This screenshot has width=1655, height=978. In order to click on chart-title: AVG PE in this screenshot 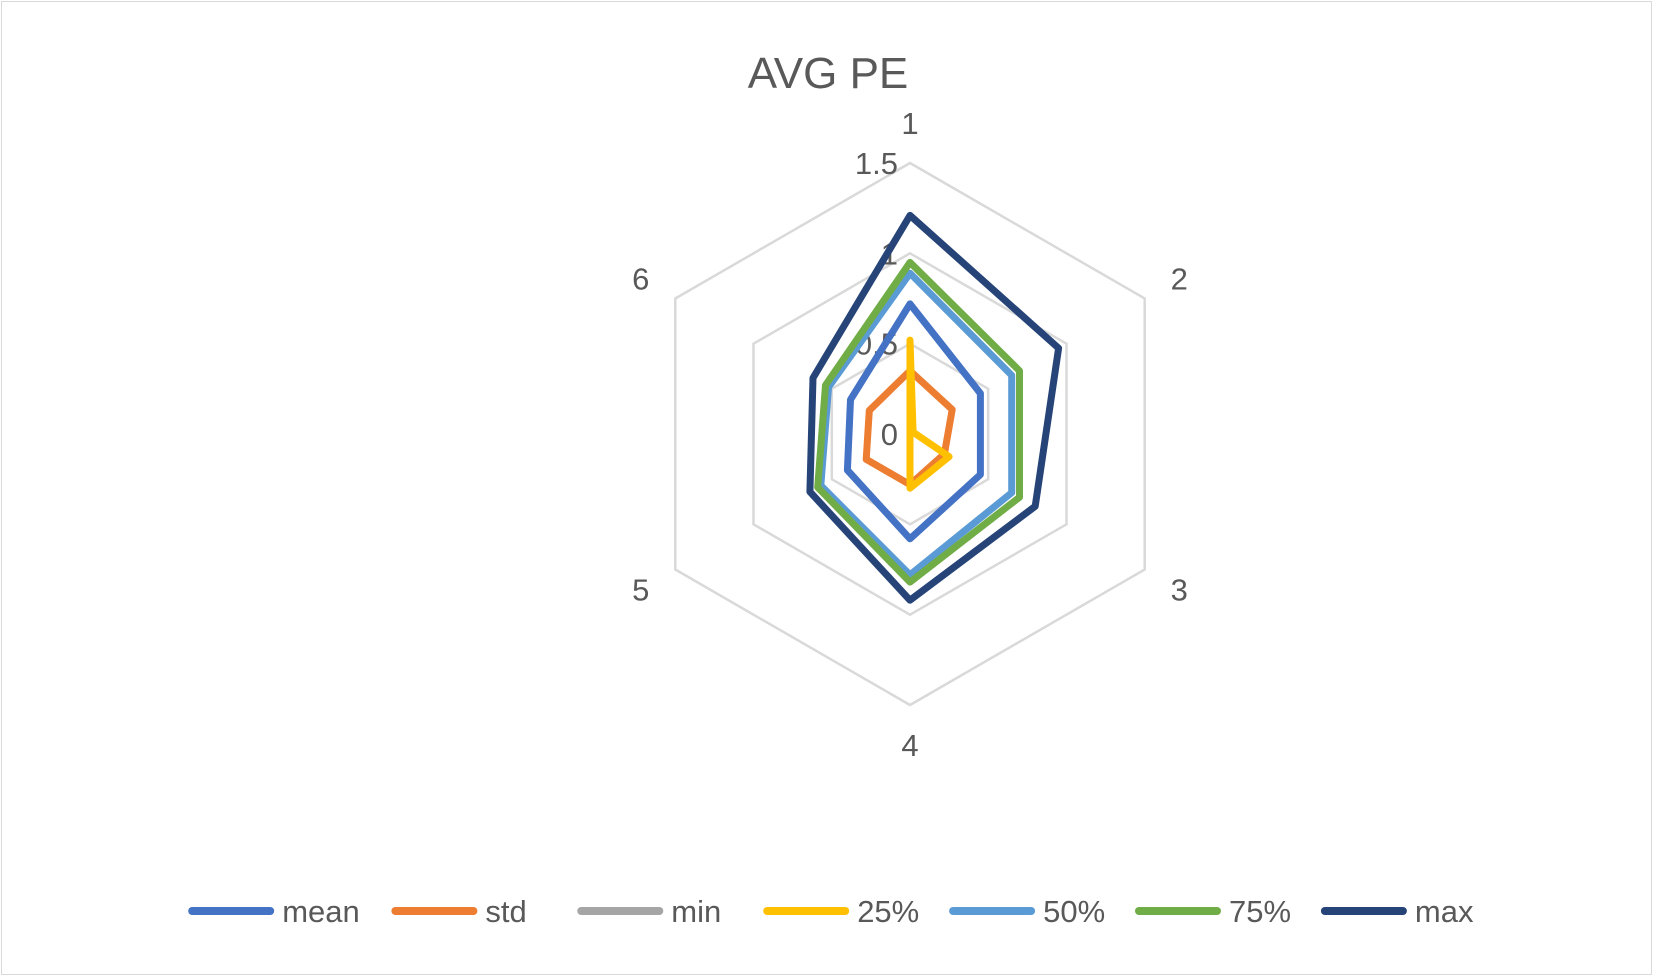, I will do `click(828, 73)`.